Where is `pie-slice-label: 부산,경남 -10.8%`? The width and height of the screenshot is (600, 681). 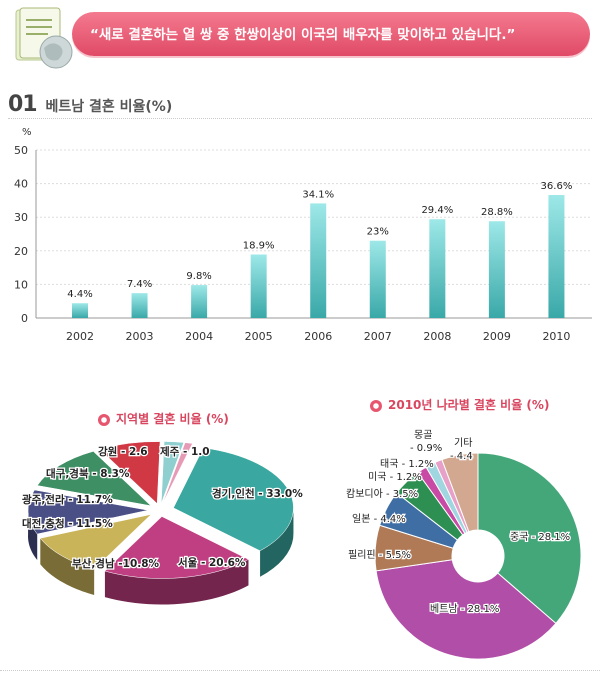 pie-slice-label: 부산,경남 -10.8% is located at coordinates (116, 563).